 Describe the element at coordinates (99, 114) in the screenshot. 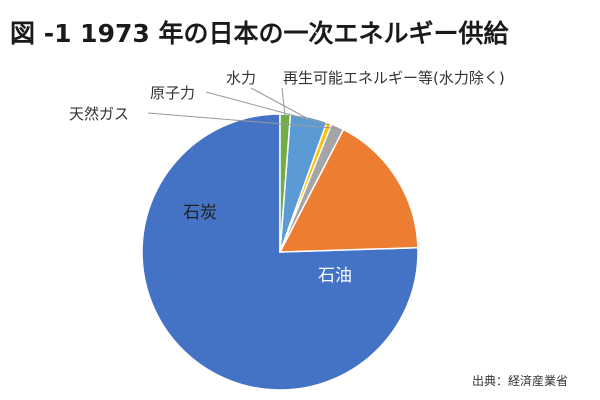

I see `slice-label-2: 天然ガス` at that location.